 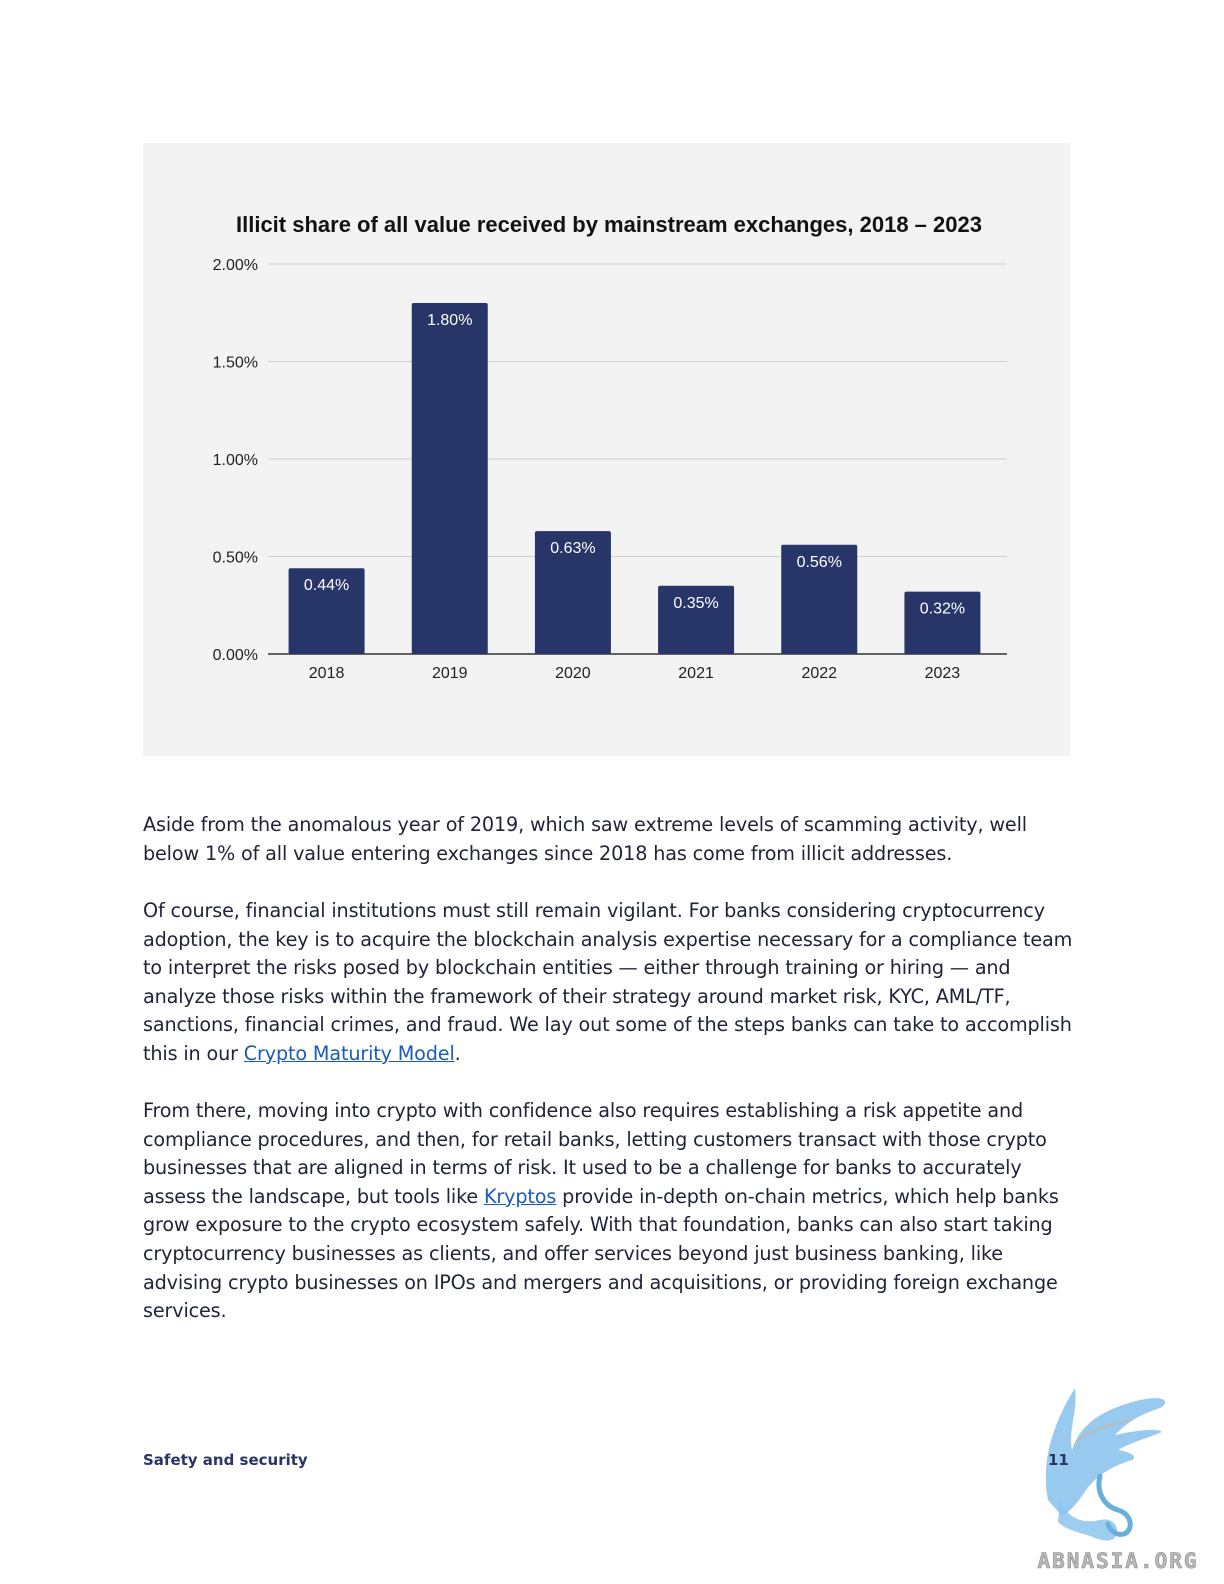 What do you see at coordinates (819, 562) in the screenshot?
I see `data-label-2022: 0.56%` at bounding box center [819, 562].